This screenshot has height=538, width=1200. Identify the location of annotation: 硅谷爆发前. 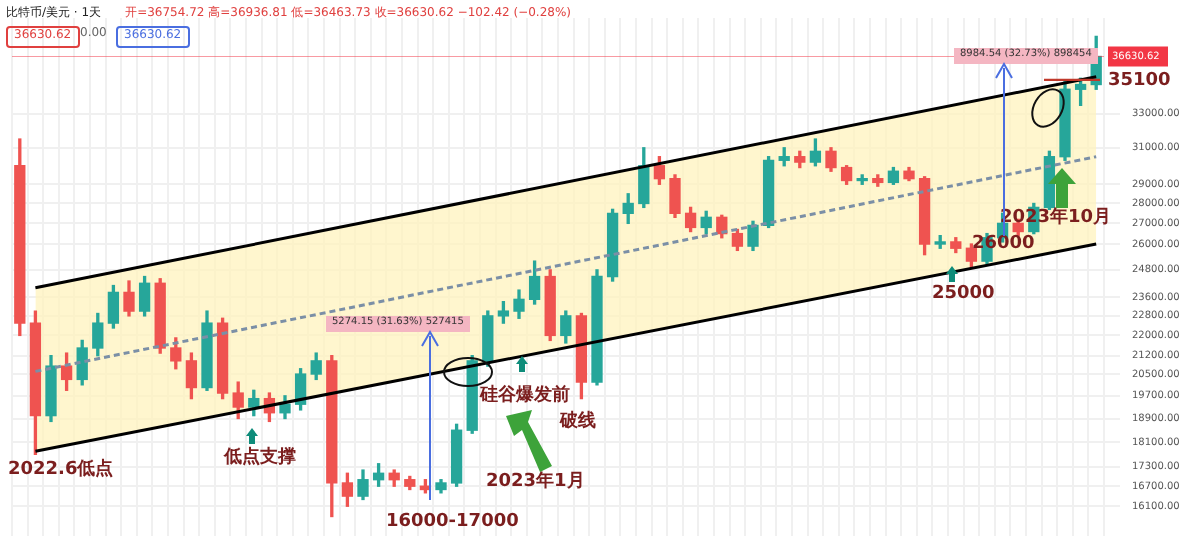
(525, 397).